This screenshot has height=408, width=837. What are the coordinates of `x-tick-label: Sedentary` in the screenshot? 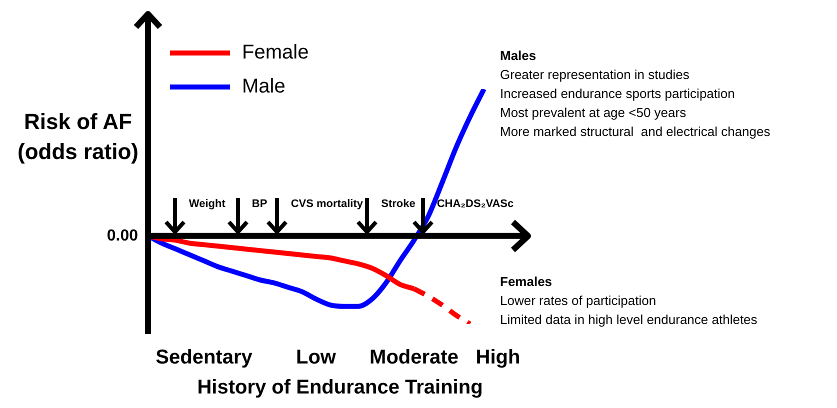 It's located at (205, 357).